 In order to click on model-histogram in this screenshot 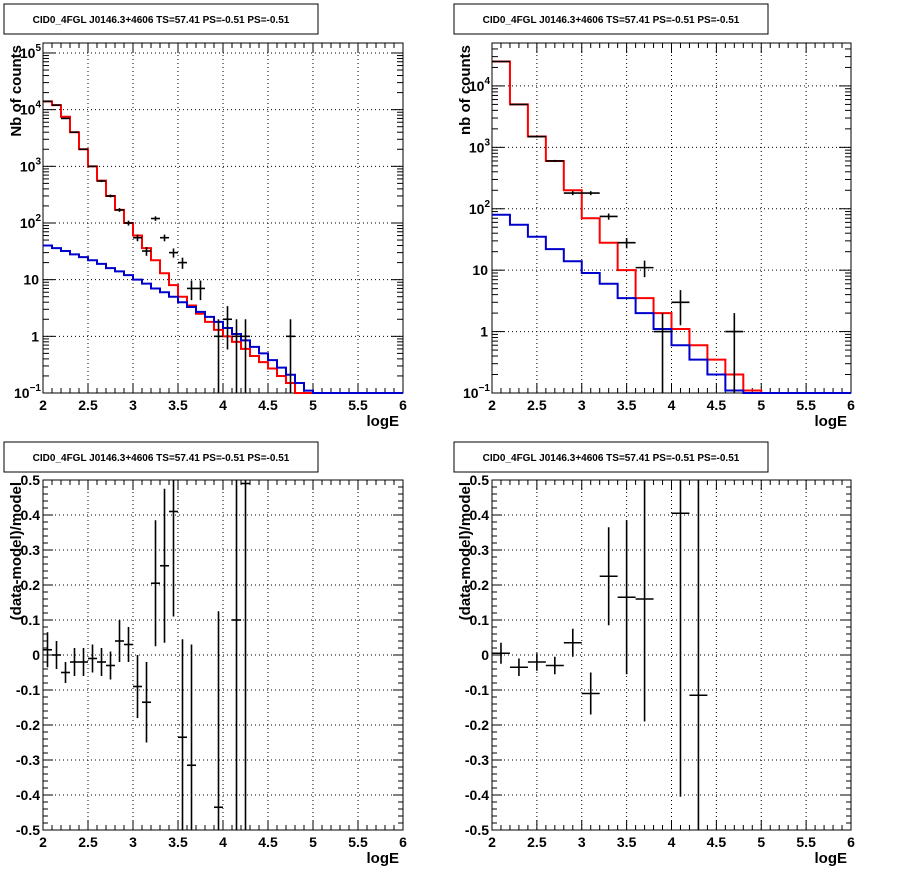, I will do `click(223, 247)`.